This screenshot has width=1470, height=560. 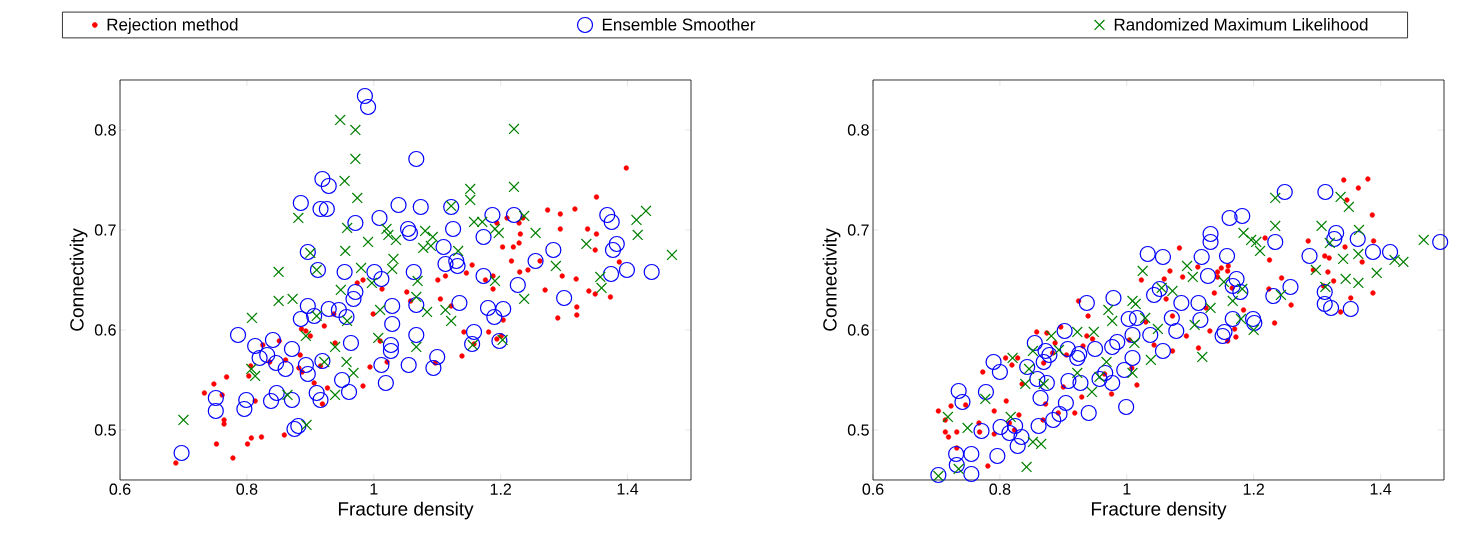 I want to click on legend-label: Rejection method, so click(x=172, y=26).